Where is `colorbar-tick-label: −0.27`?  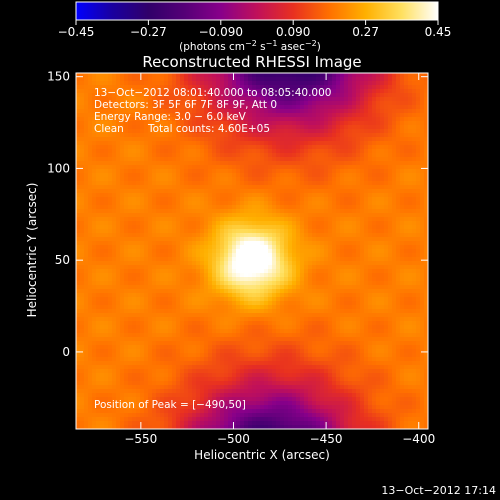
colorbar-tick-label: −0.27 is located at coordinates (148, 32).